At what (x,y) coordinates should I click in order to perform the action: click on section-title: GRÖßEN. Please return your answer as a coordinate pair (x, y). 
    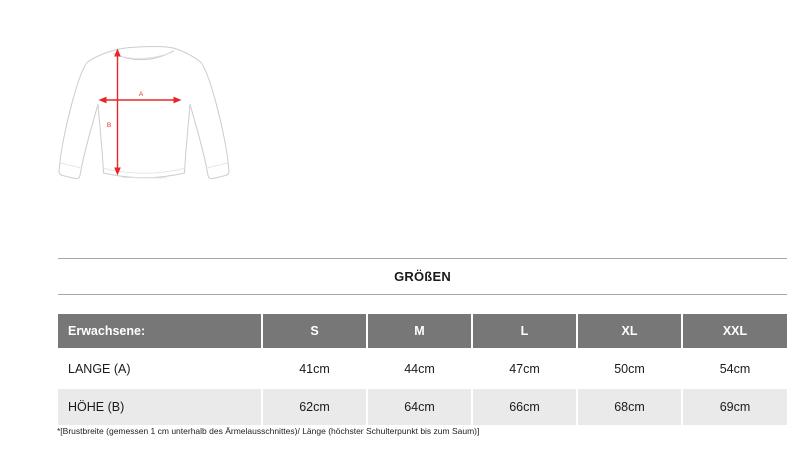
    Looking at the image, I should click on (422, 276).